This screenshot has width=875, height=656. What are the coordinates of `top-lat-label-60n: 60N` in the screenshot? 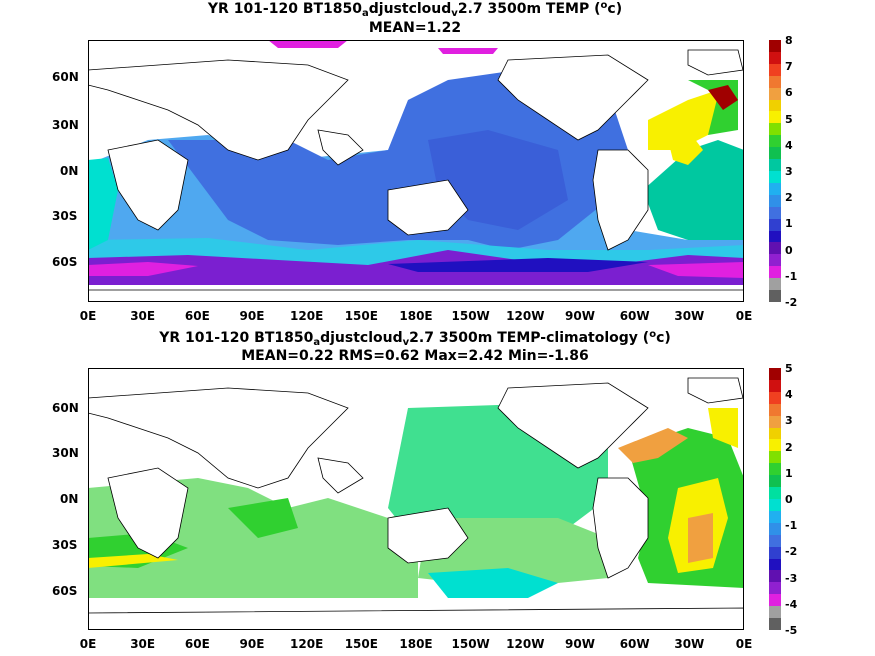 It's located at (65, 77).